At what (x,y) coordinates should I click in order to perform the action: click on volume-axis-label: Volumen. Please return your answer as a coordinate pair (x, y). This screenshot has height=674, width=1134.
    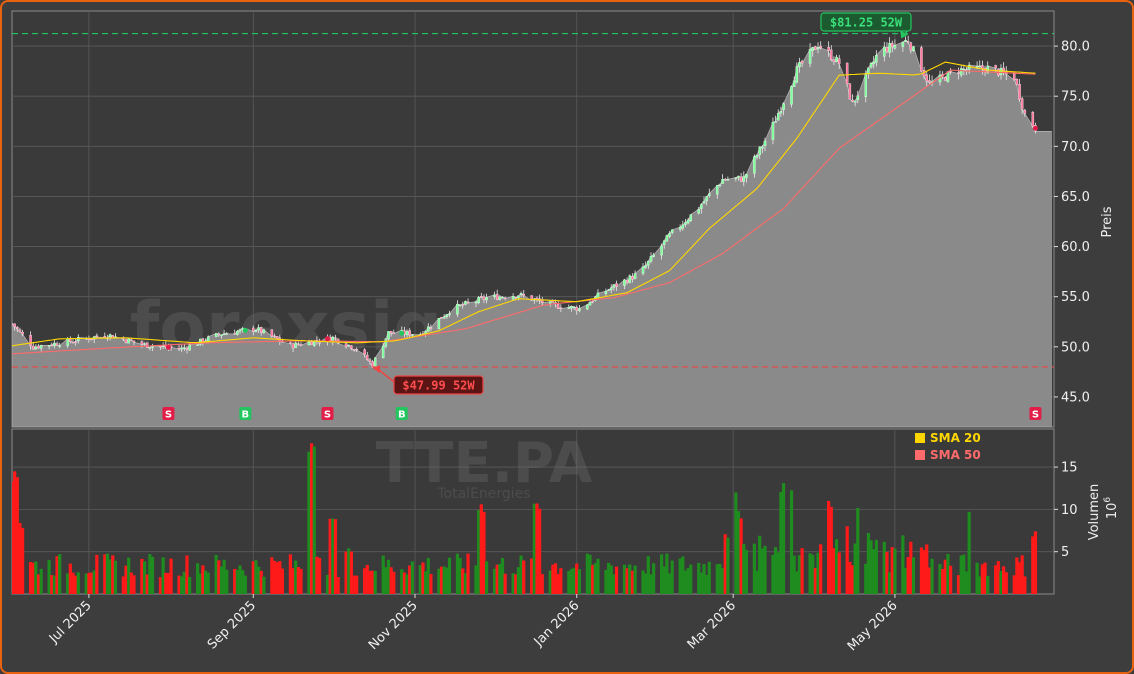
    Looking at the image, I should click on (1094, 512).